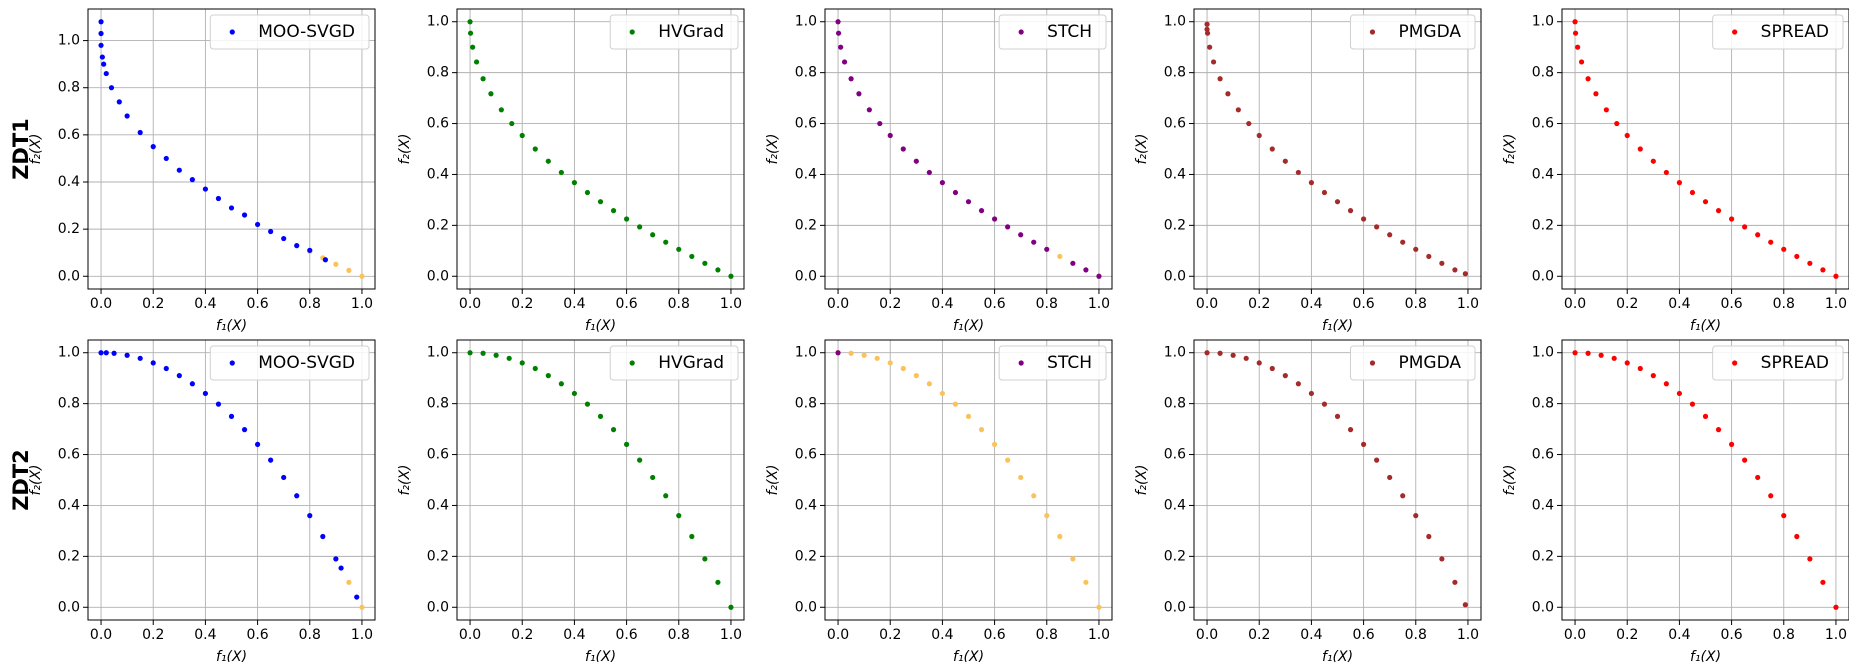  I want to click on legend-marker, so click(1372, 32).